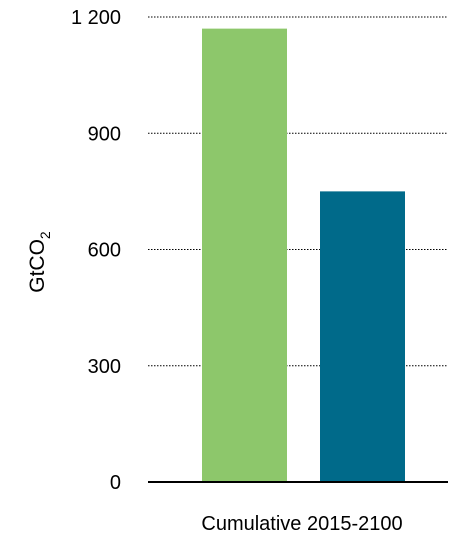 The image size is (452, 536). I want to click on y-tick-label: 300, so click(104, 367).